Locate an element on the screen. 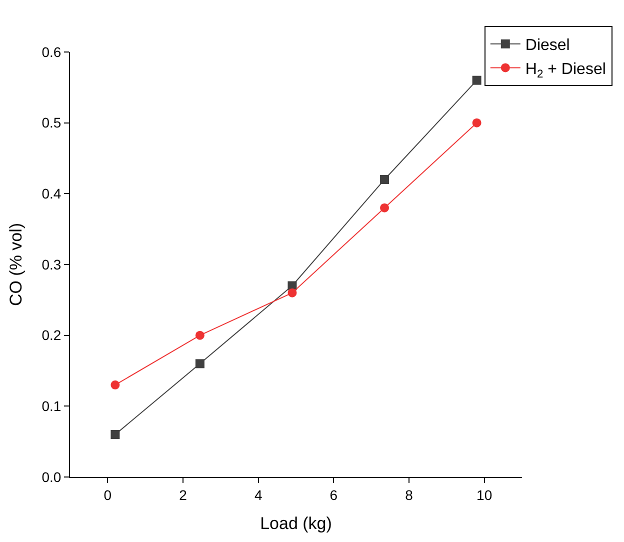  y-tick-label: 0.0 is located at coordinates (52, 476).